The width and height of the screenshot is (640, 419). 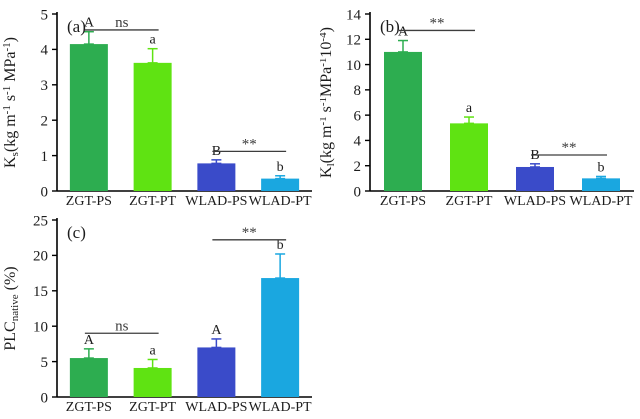 What do you see at coordinates (45, 86) in the screenshot?
I see `y-tick-label: 3` at bounding box center [45, 86].